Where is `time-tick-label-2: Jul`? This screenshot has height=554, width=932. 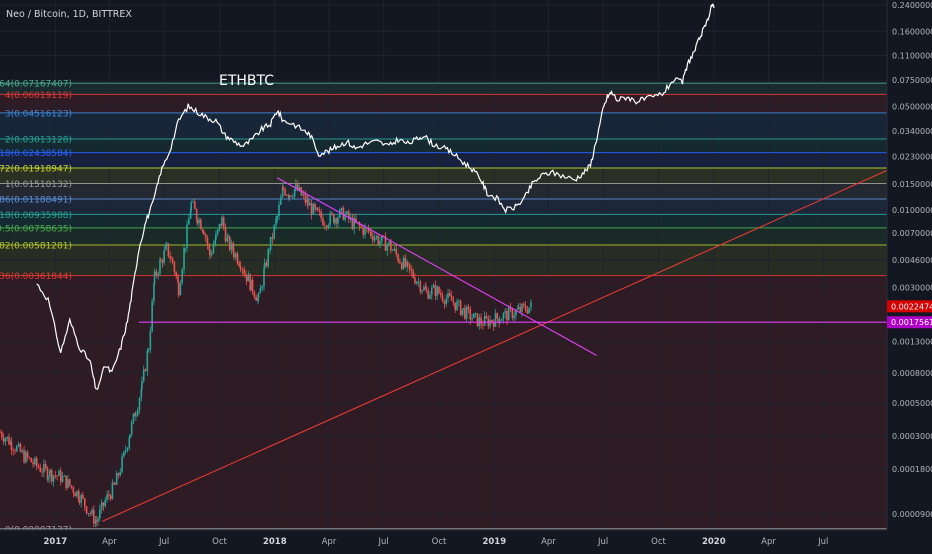
time-tick-label-2: Jul is located at coordinates (163, 542).